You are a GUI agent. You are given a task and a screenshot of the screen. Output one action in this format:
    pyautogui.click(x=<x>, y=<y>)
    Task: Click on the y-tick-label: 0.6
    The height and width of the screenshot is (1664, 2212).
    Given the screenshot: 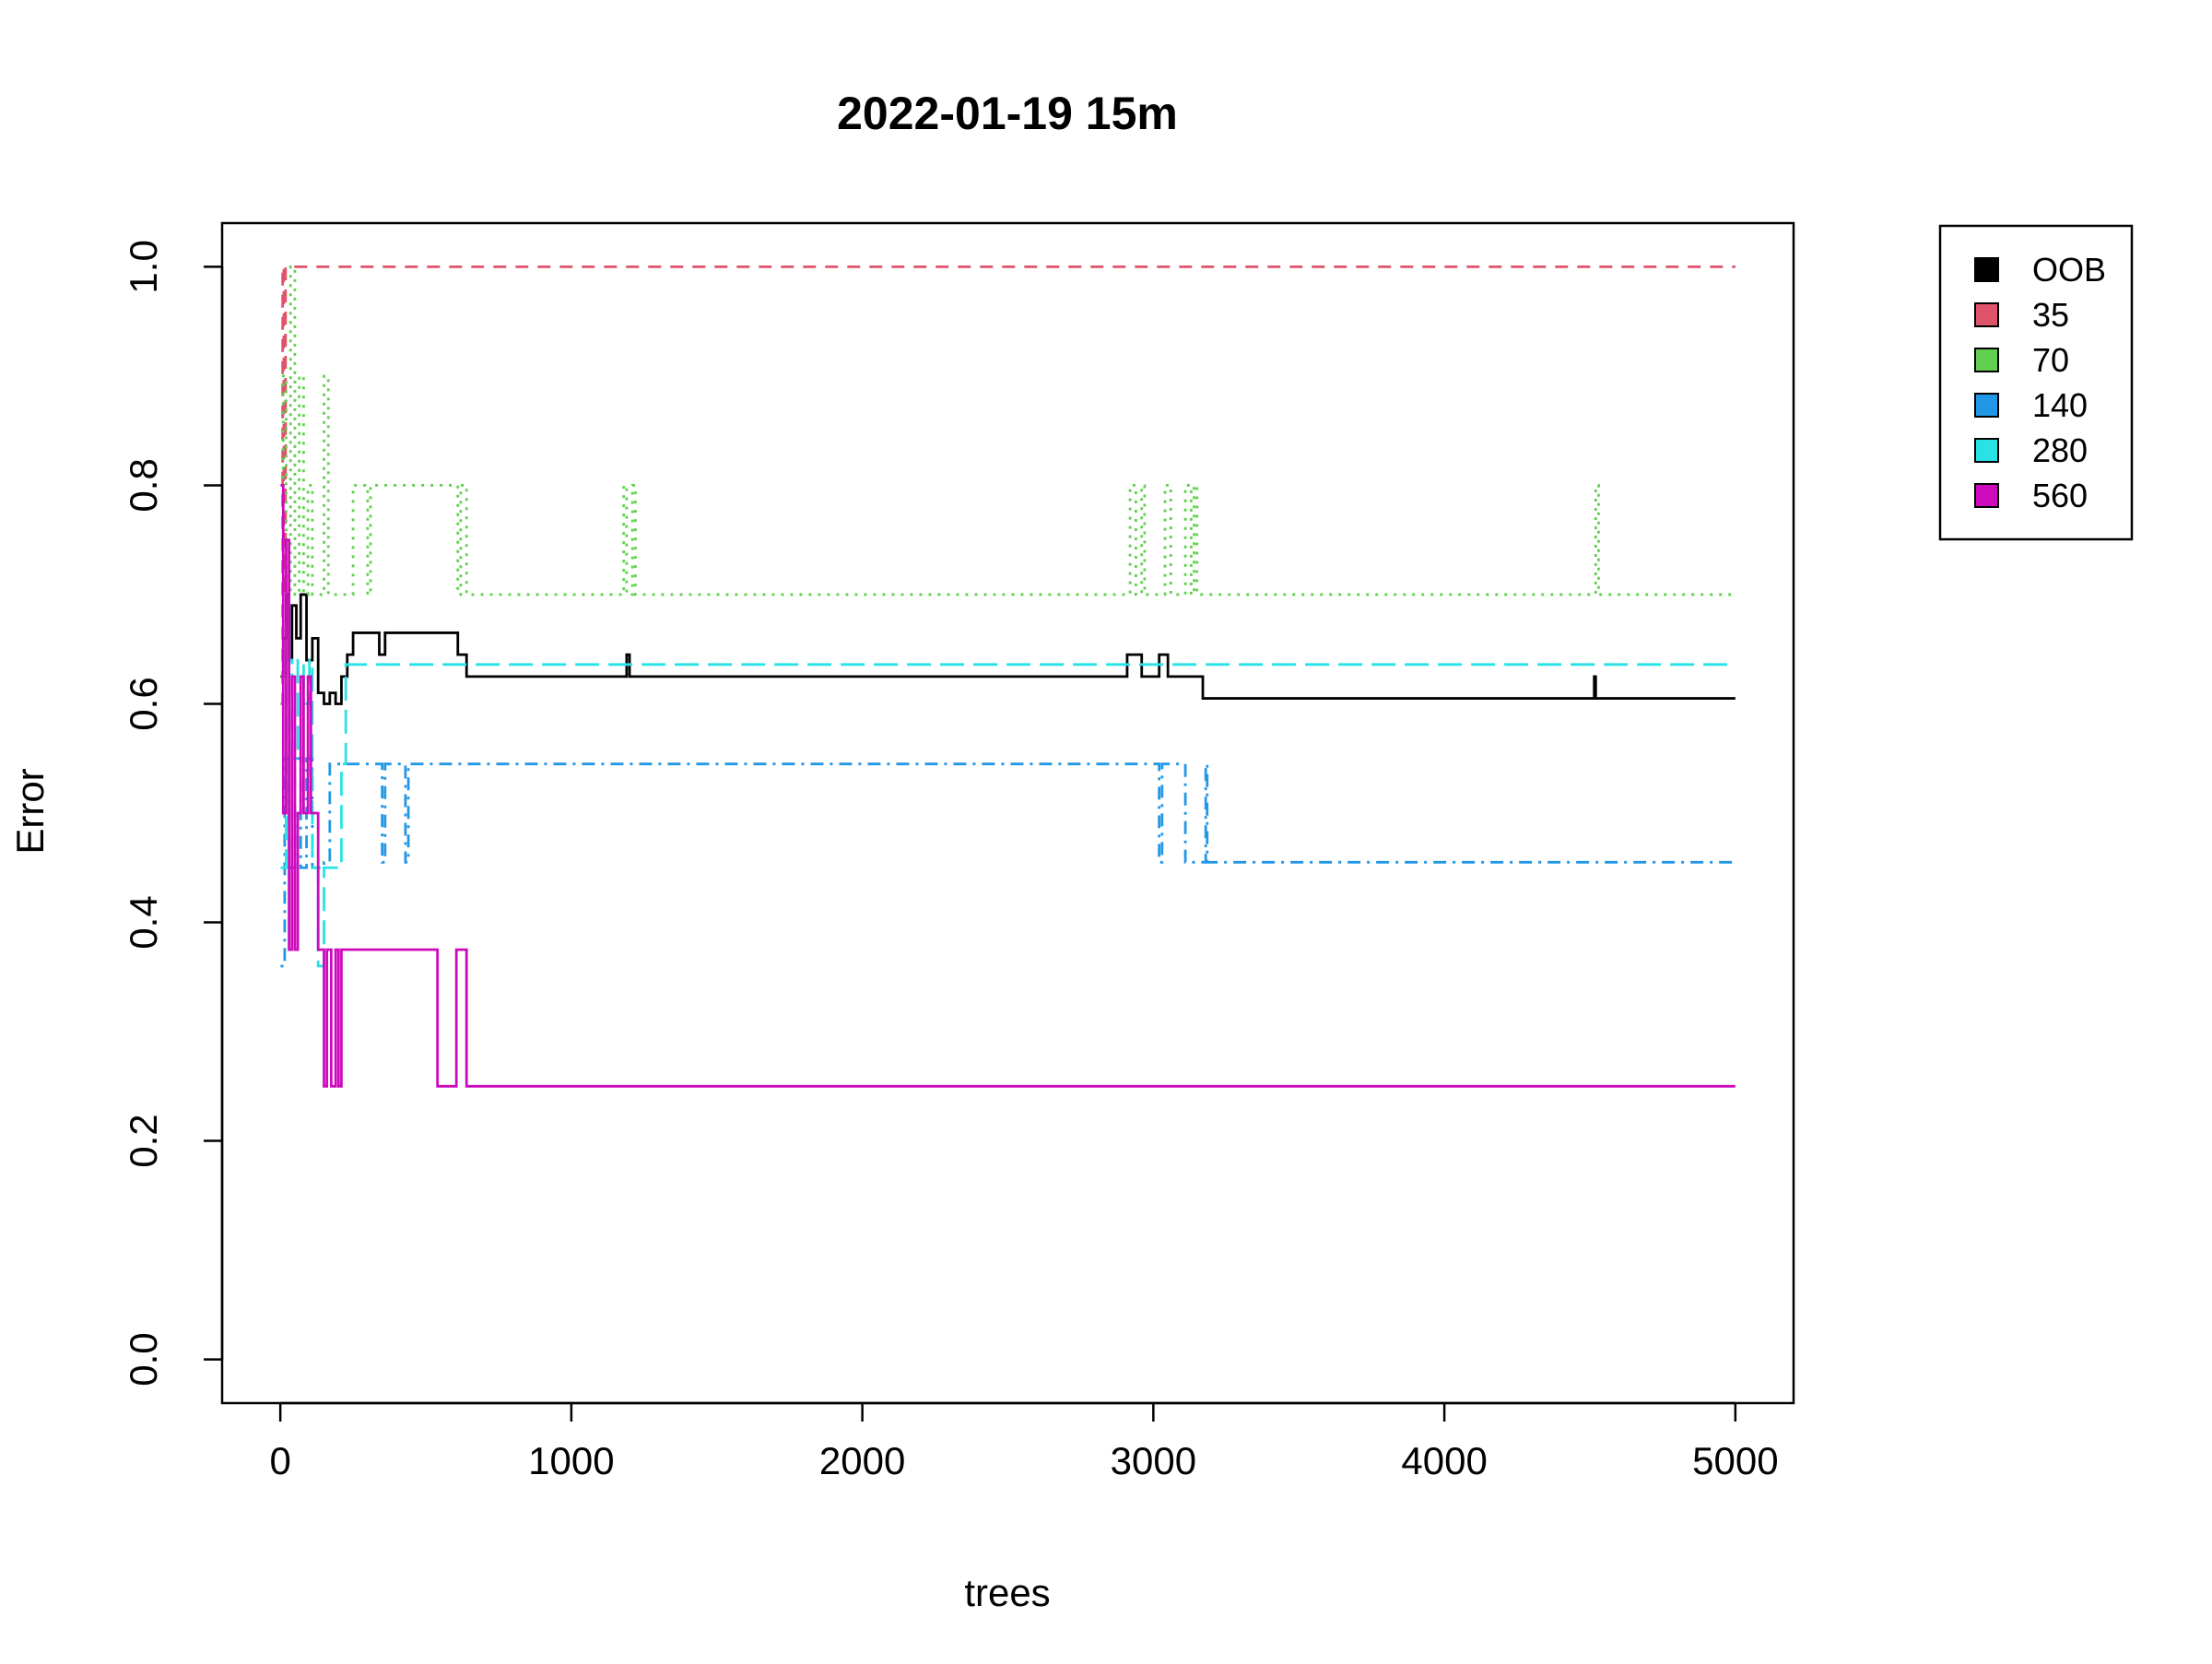 What is the action you would take?
    pyautogui.click(x=143, y=703)
    